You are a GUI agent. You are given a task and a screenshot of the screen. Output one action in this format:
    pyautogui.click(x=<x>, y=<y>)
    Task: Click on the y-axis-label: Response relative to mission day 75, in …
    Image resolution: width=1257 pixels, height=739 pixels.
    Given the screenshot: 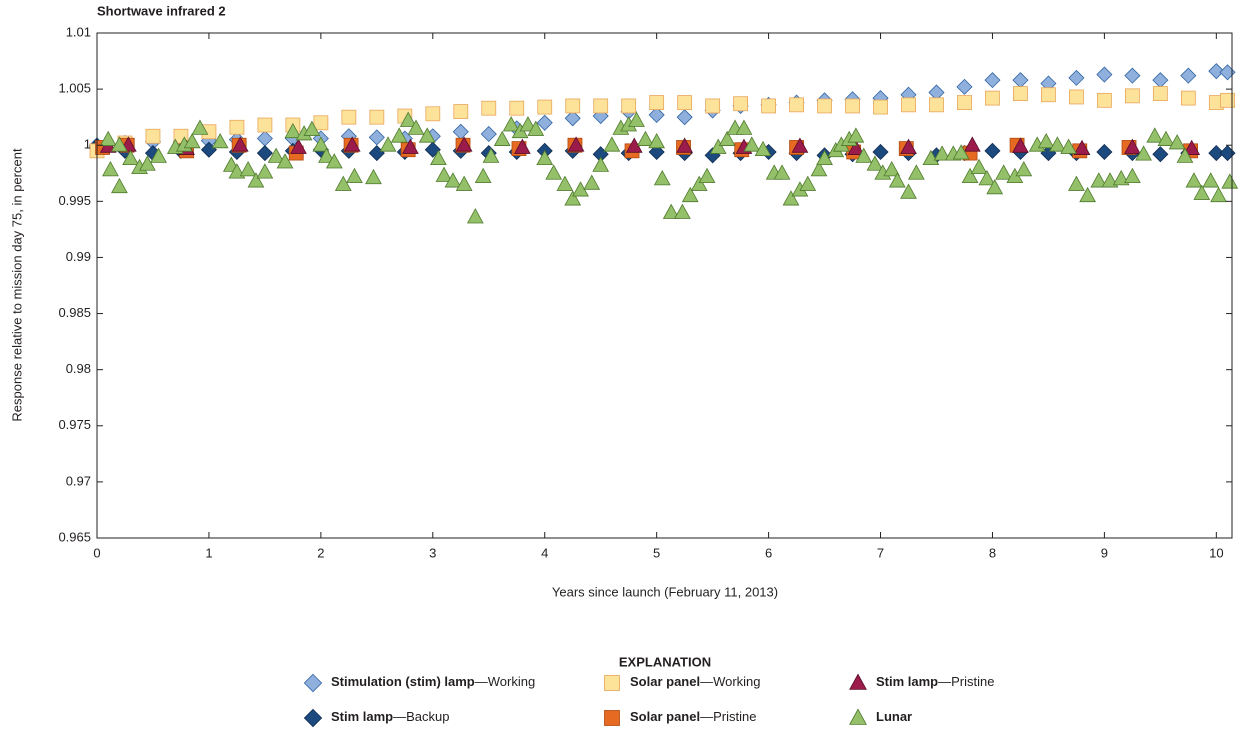 What is the action you would take?
    pyautogui.click(x=16, y=285)
    